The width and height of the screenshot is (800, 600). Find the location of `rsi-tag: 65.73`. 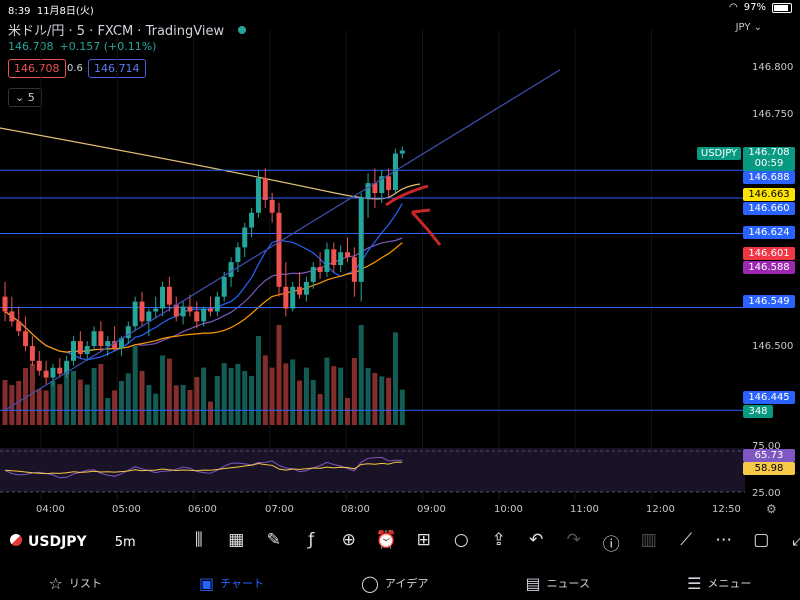

rsi-tag: 65.73 is located at coordinates (769, 455).